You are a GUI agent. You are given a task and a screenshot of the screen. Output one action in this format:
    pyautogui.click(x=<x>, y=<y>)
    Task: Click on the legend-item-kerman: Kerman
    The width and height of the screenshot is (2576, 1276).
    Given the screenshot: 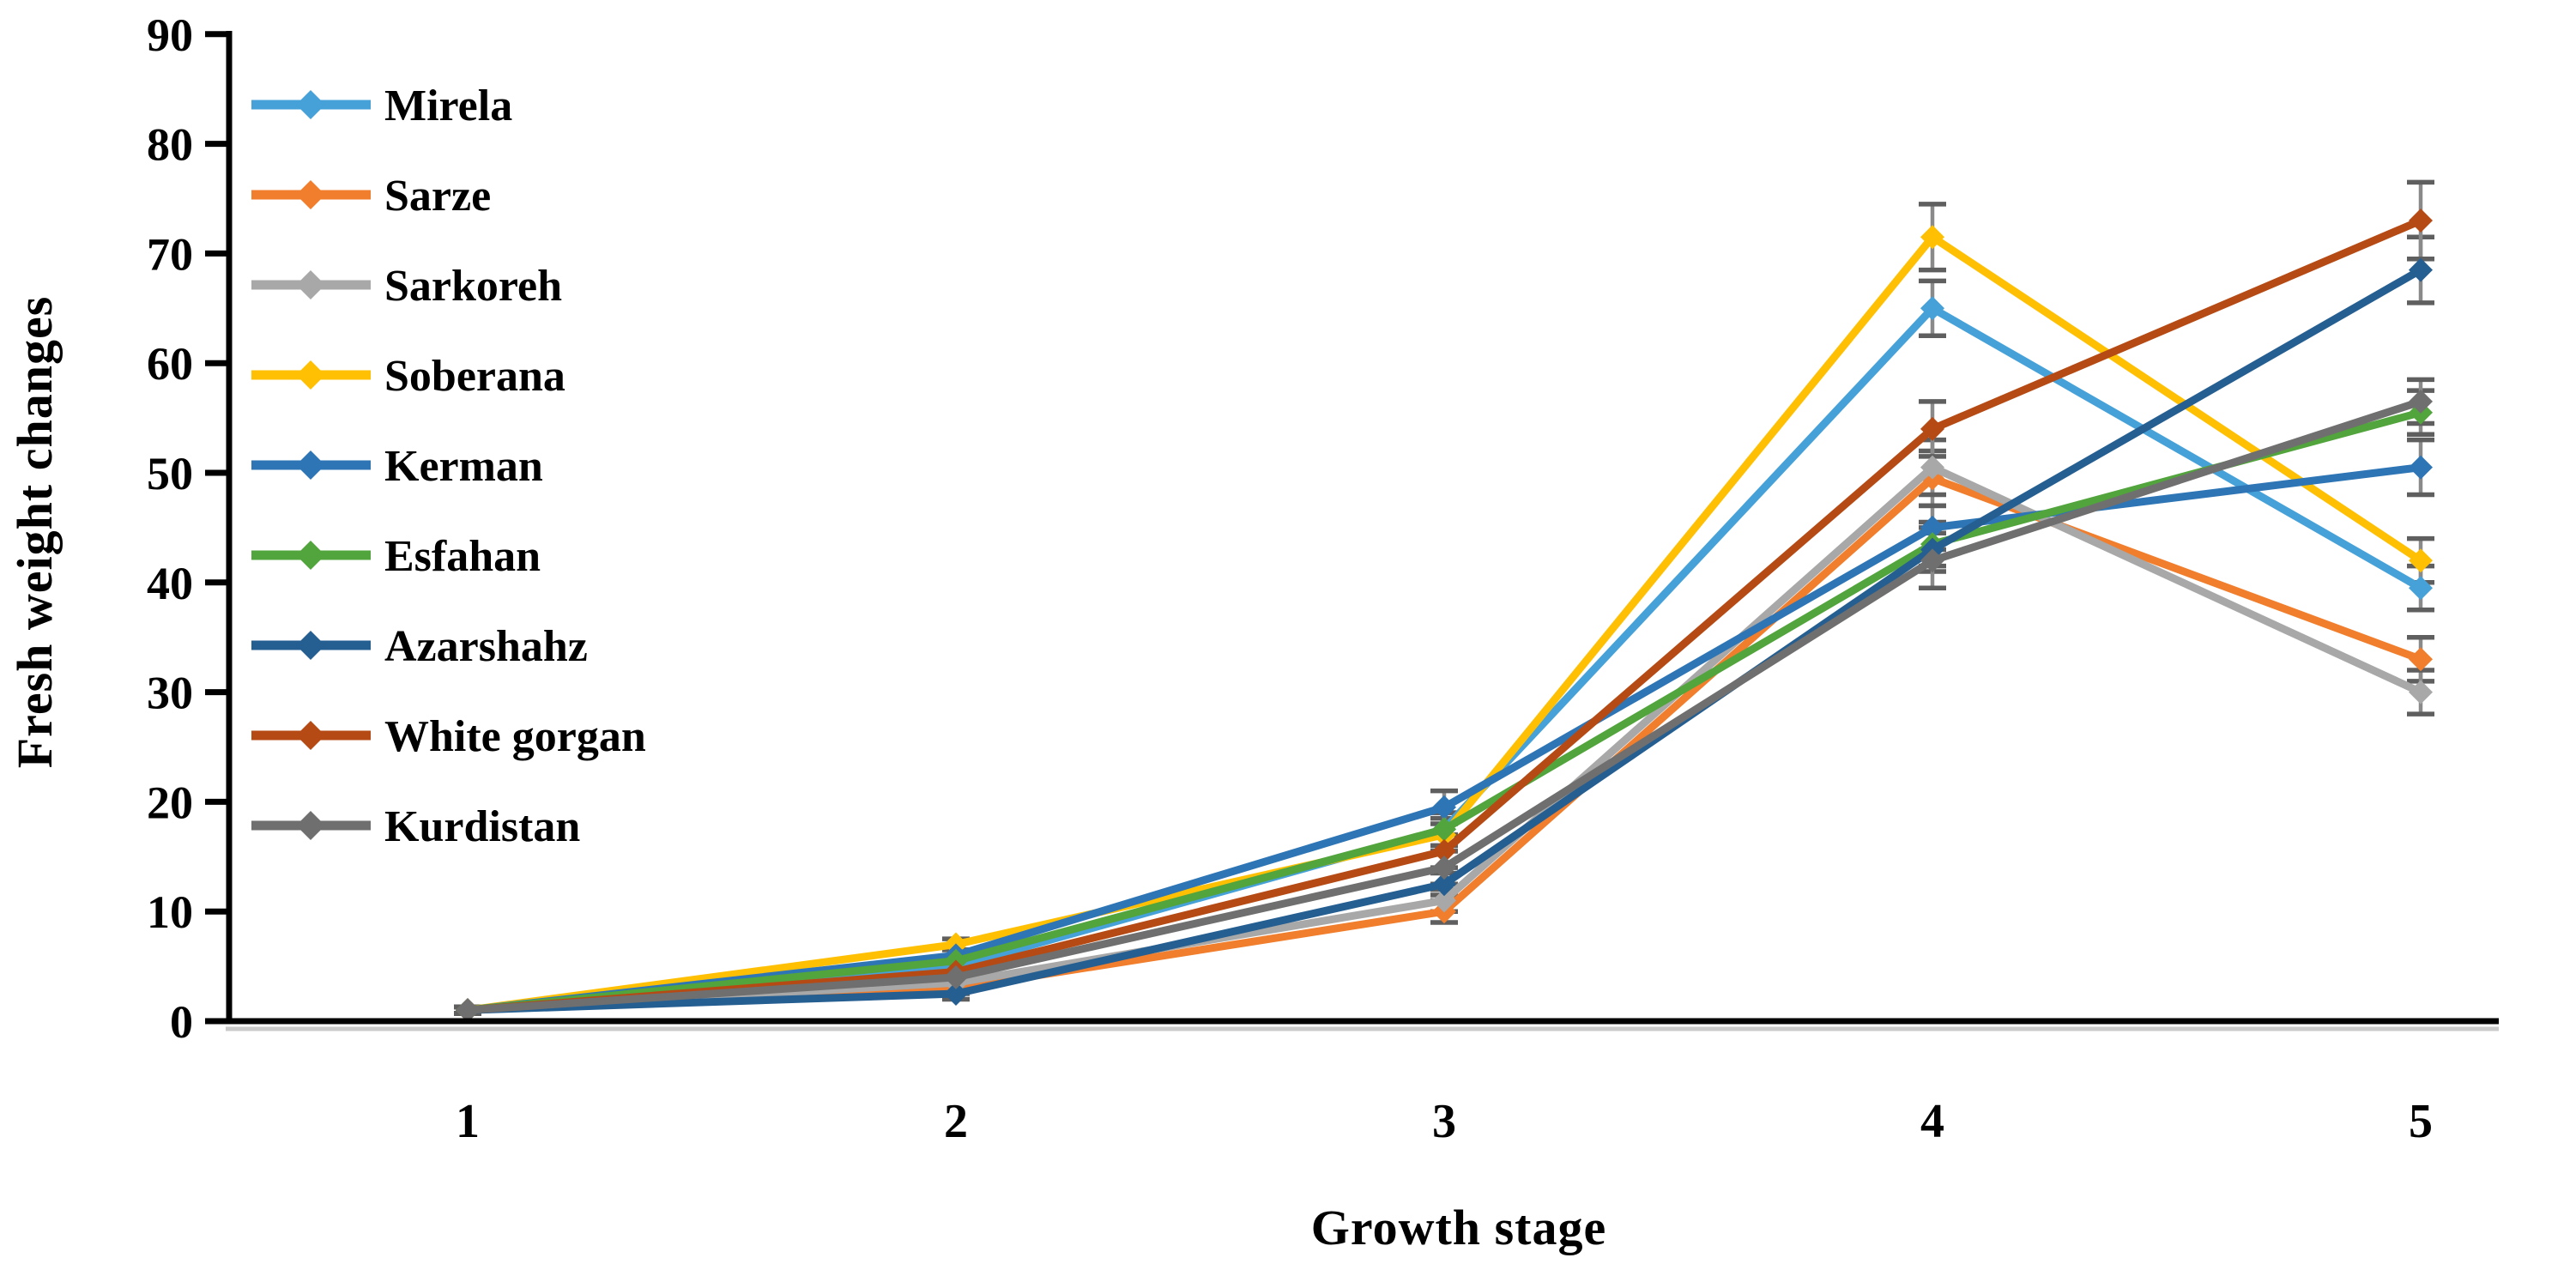 What is the action you would take?
    pyautogui.click(x=397, y=466)
    